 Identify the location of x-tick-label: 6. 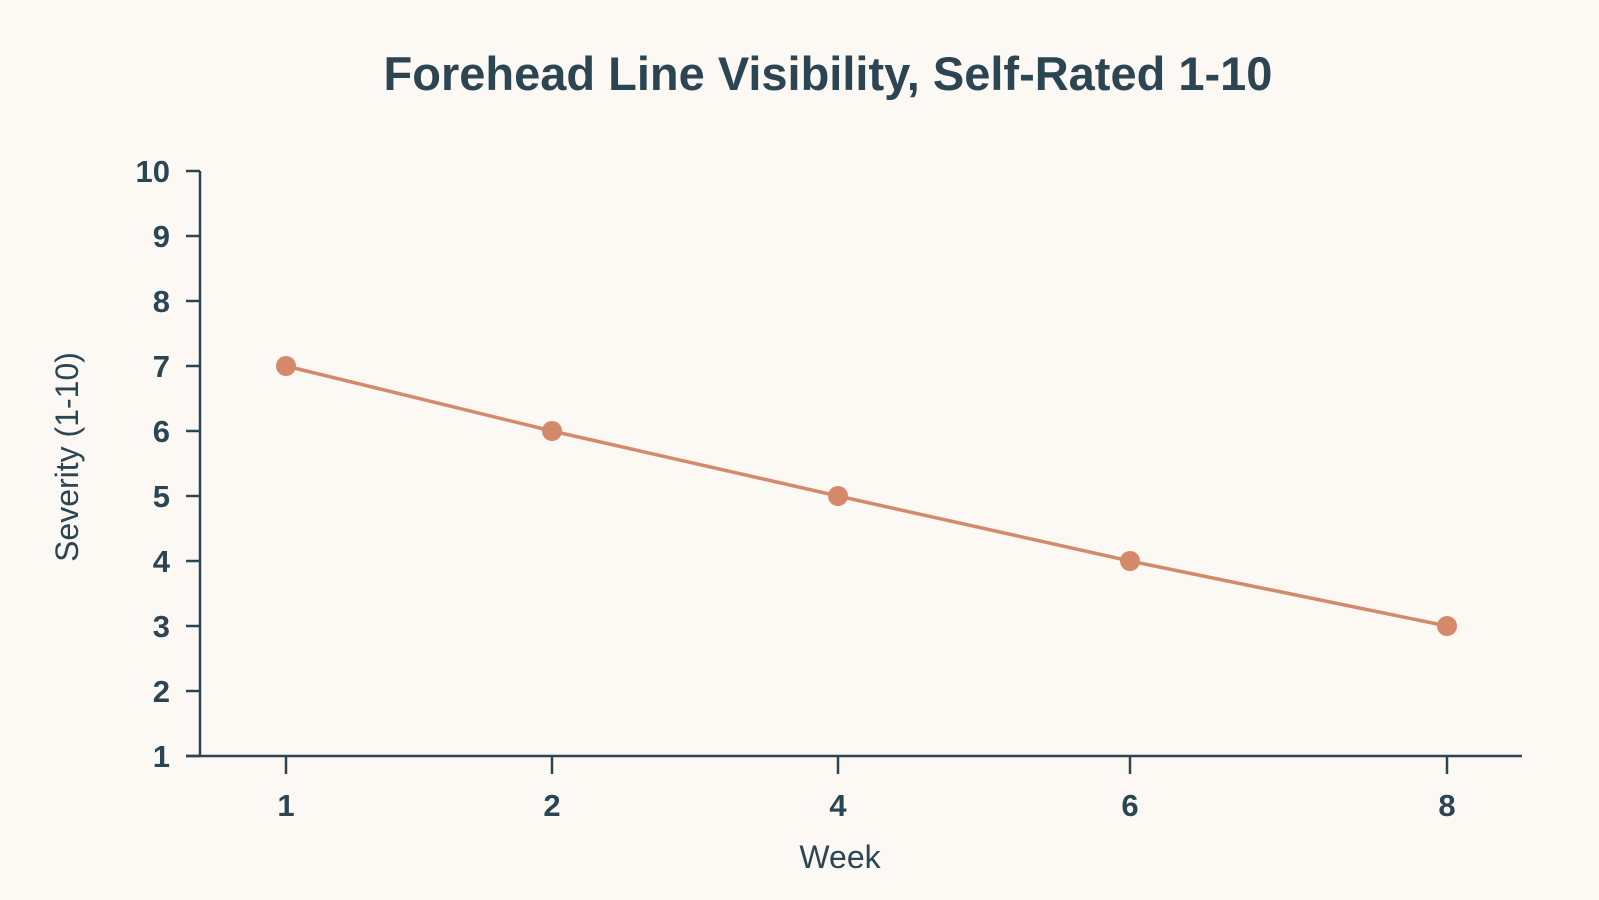
(1129, 805).